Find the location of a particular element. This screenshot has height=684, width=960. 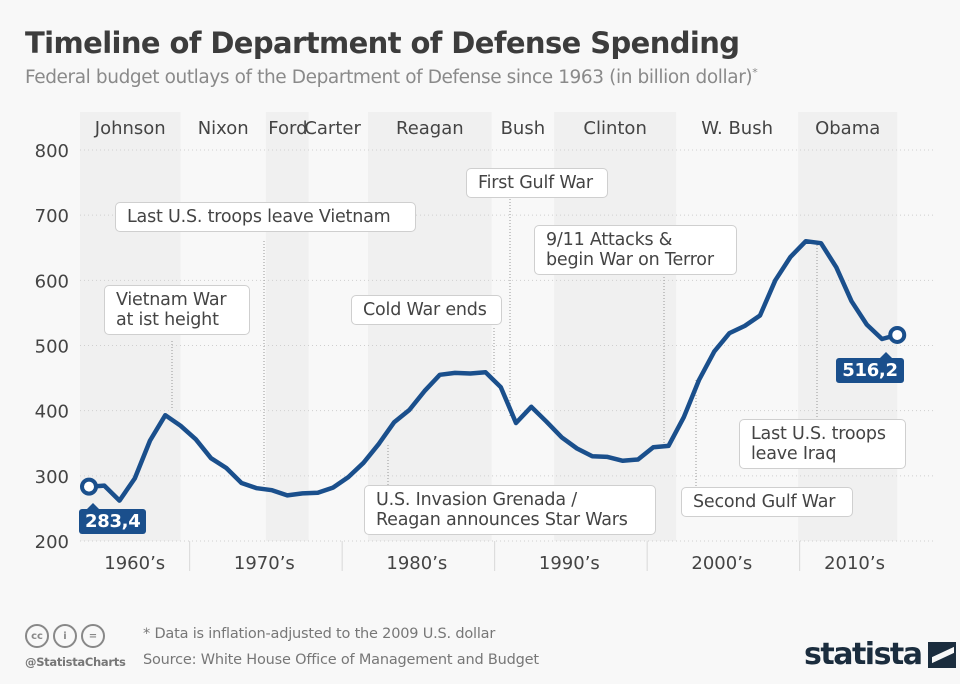

no-derivatives-icon: = is located at coordinates (93, 636).